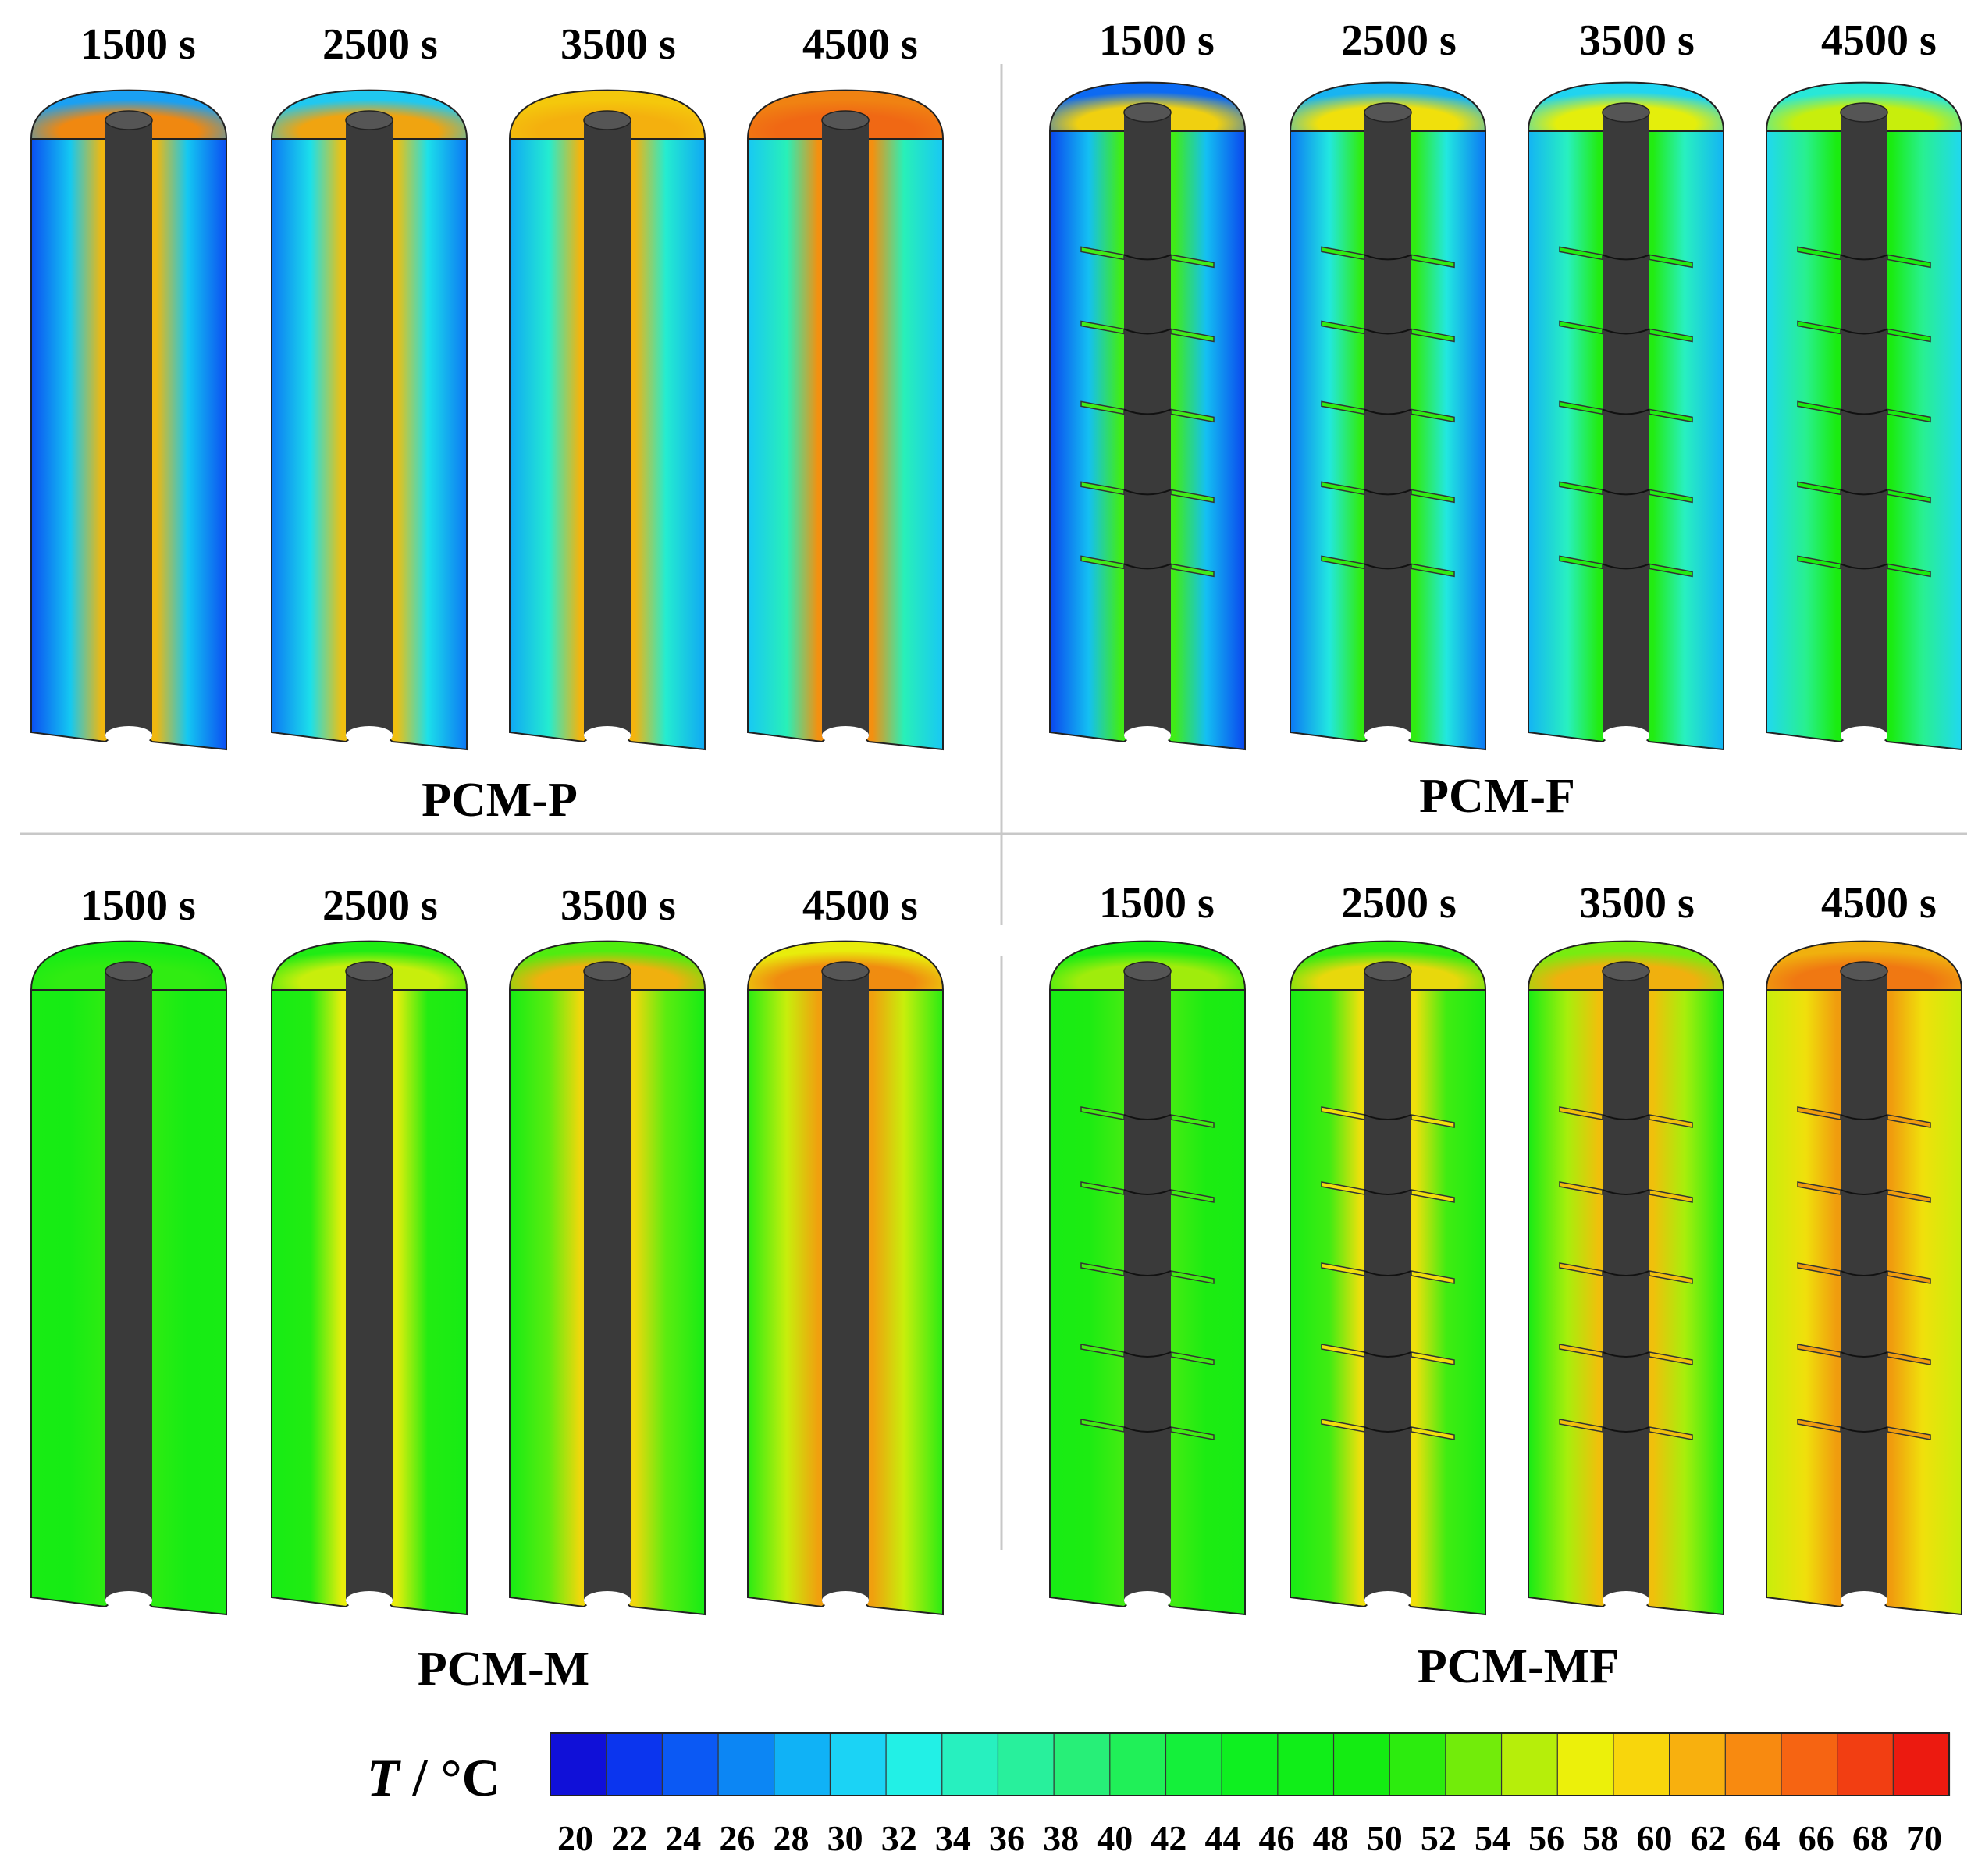 The height and width of the screenshot is (1876, 1978). I want to click on colorbar-tick-label: 44, so click(1222, 1838).